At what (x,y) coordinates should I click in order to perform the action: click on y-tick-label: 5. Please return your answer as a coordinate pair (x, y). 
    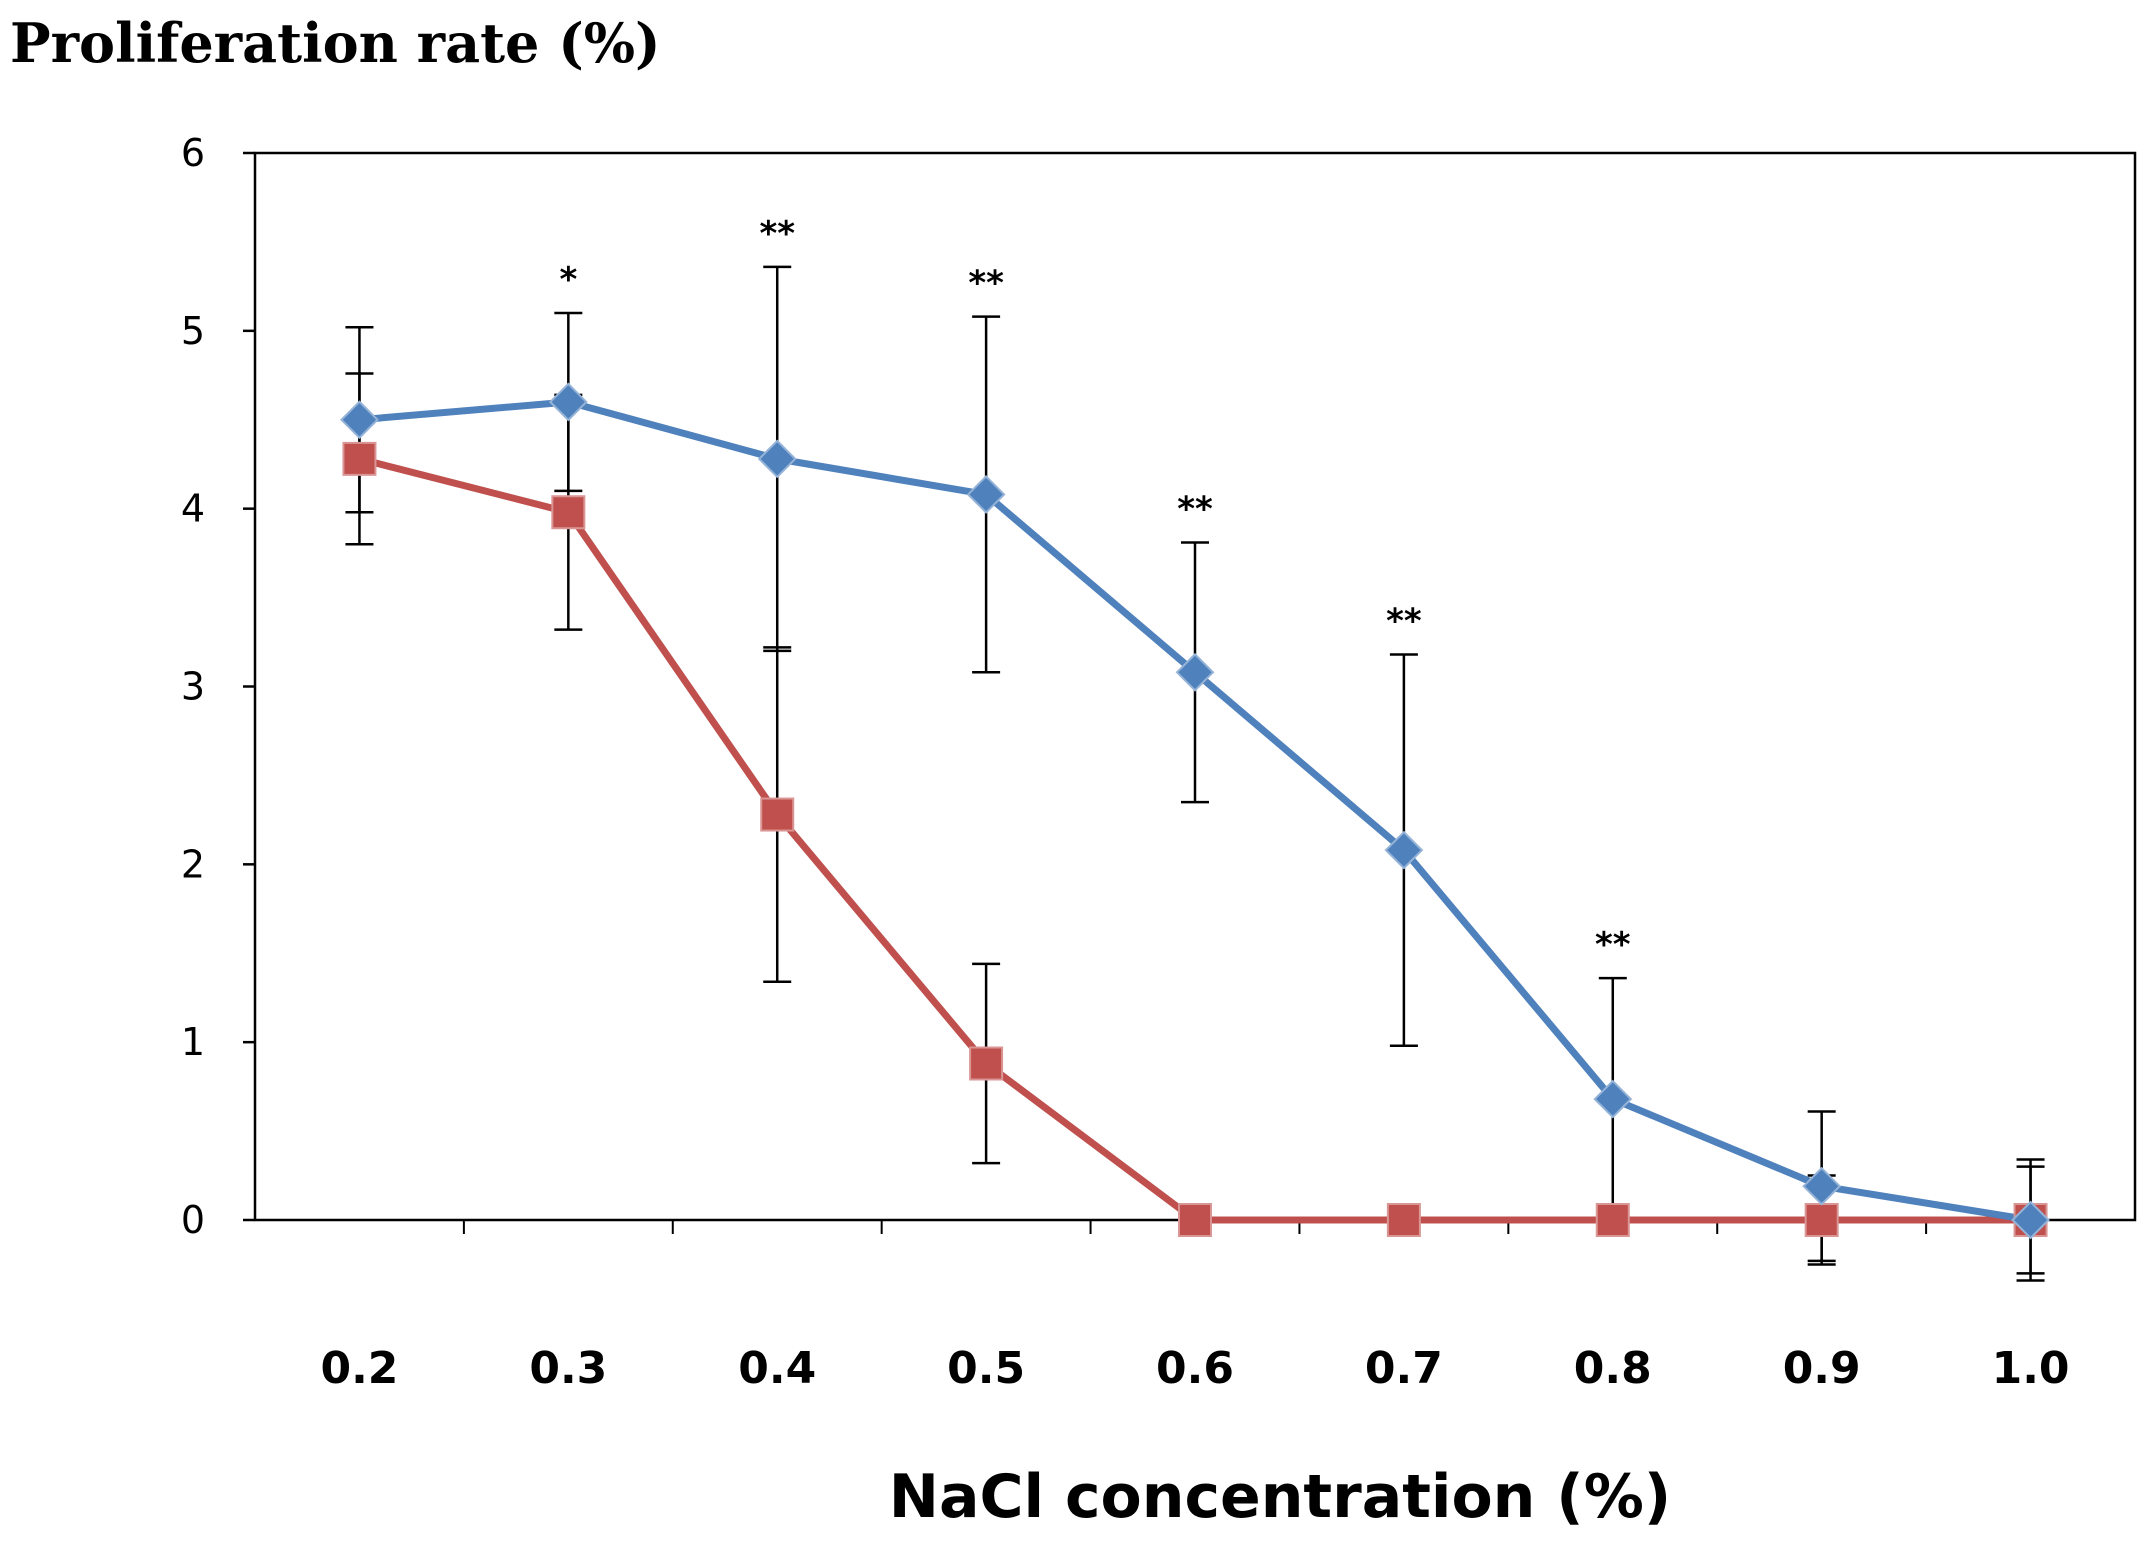
    Looking at the image, I should click on (193, 331).